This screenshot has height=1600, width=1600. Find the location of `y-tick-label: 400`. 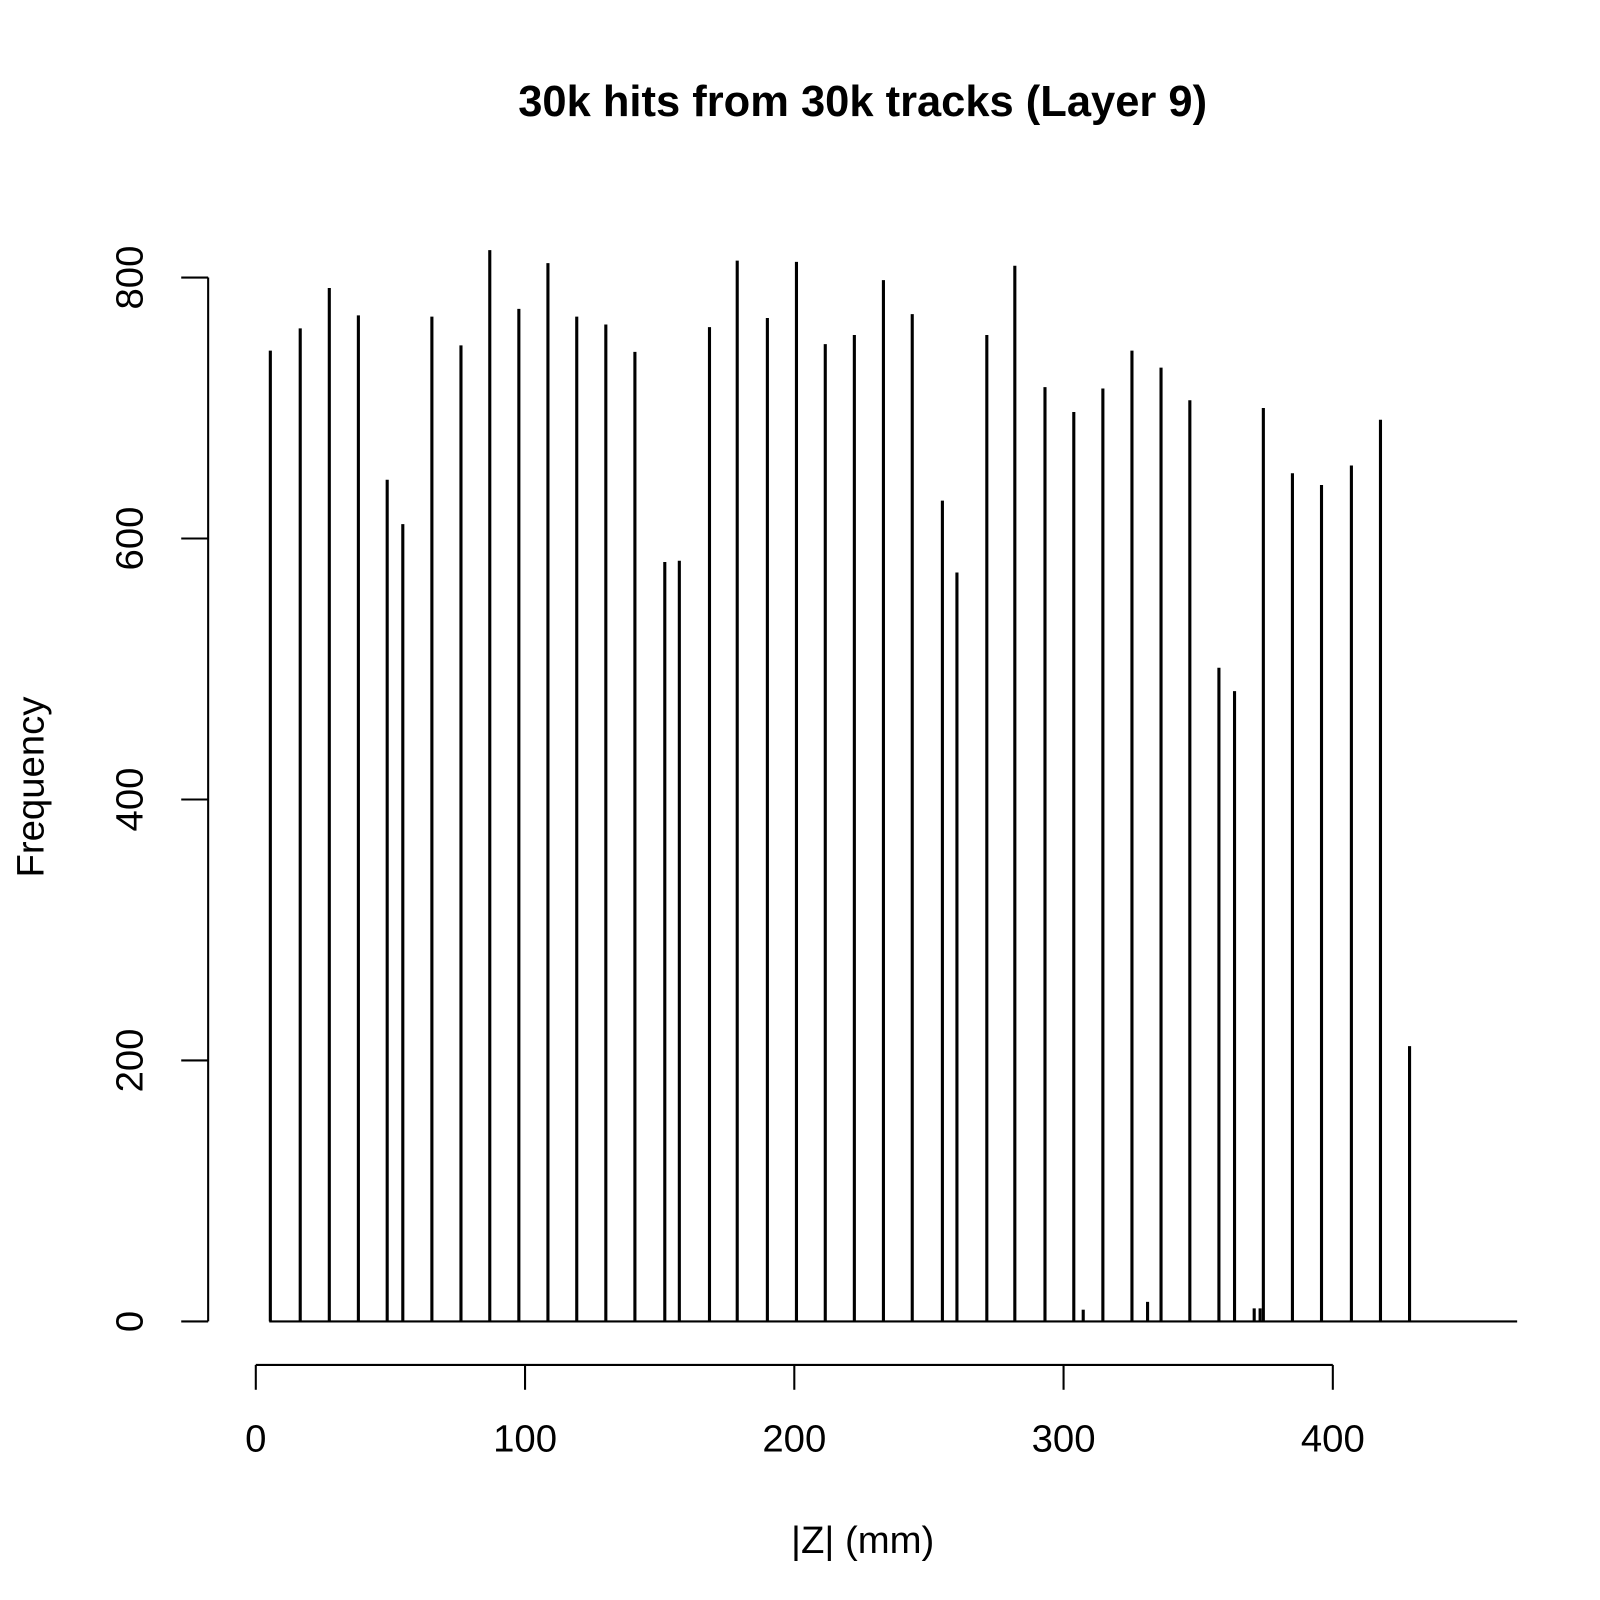

y-tick-label: 400 is located at coordinates (130, 800).